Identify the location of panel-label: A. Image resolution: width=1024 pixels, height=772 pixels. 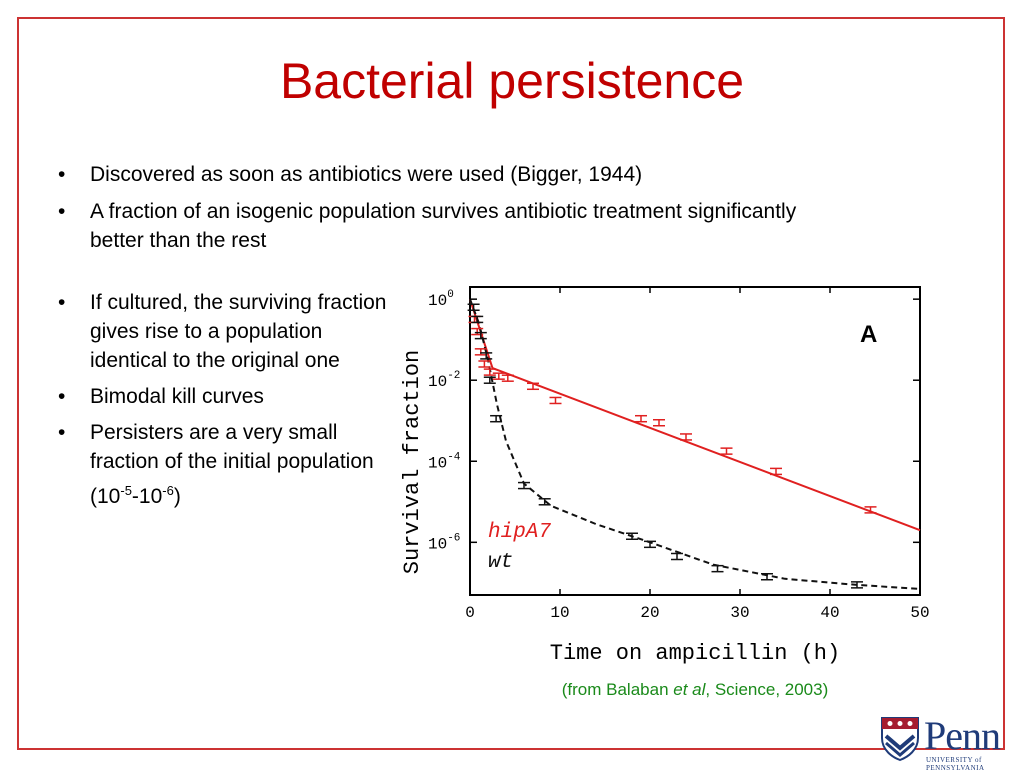
(868, 334).